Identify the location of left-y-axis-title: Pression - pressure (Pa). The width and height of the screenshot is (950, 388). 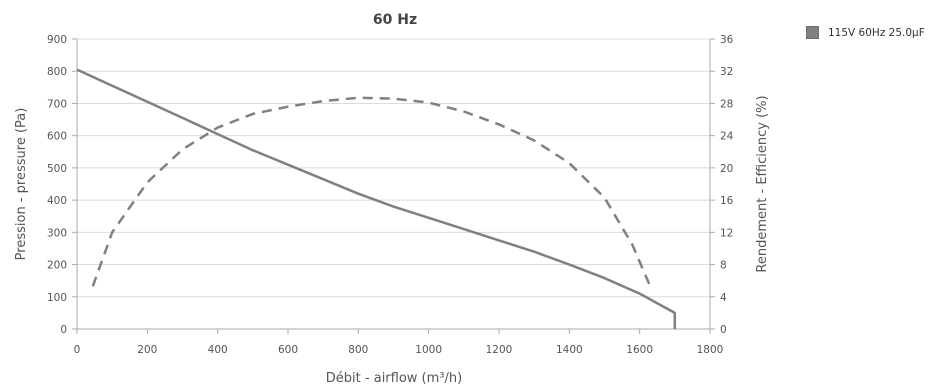
(21, 184).